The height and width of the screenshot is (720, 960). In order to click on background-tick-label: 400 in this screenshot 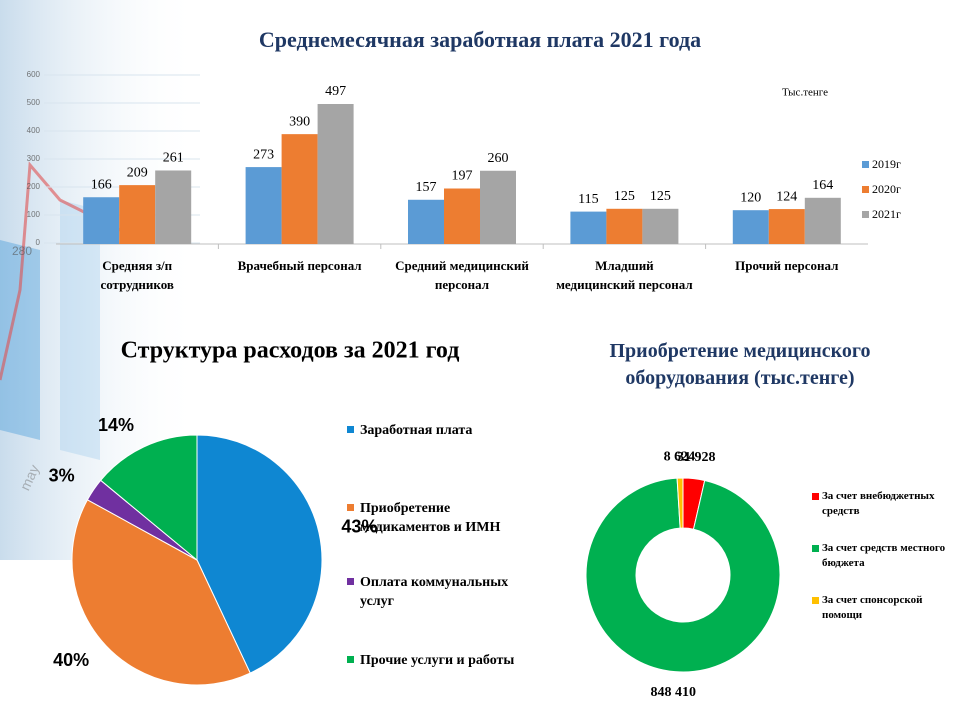, I will do `click(34, 130)`.